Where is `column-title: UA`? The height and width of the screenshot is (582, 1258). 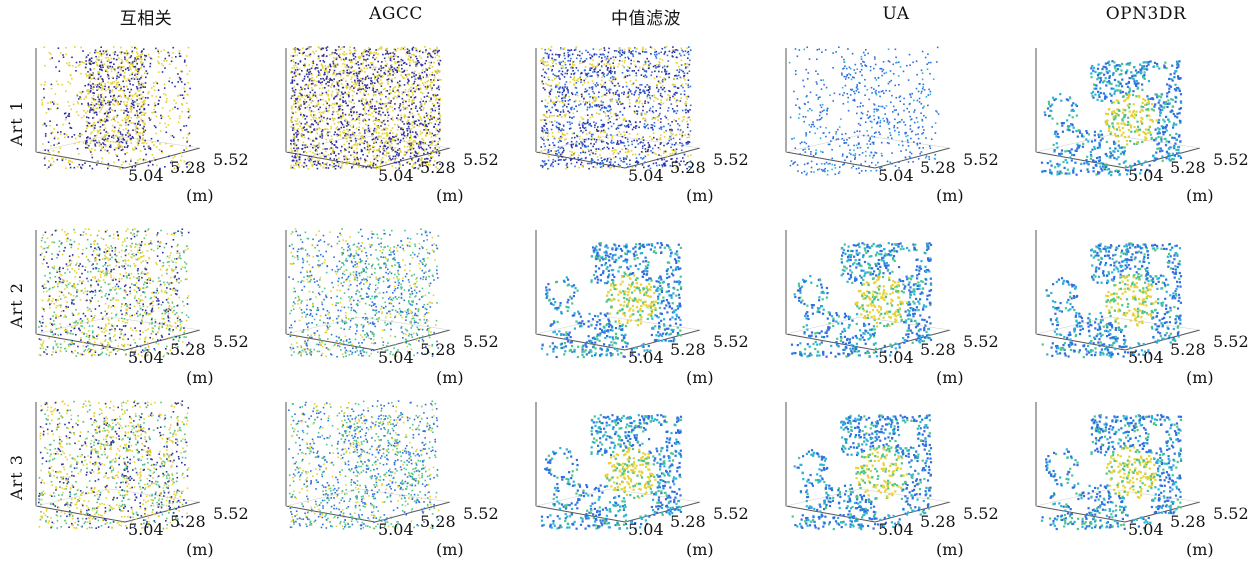 column-title: UA is located at coordinates (896, 14).